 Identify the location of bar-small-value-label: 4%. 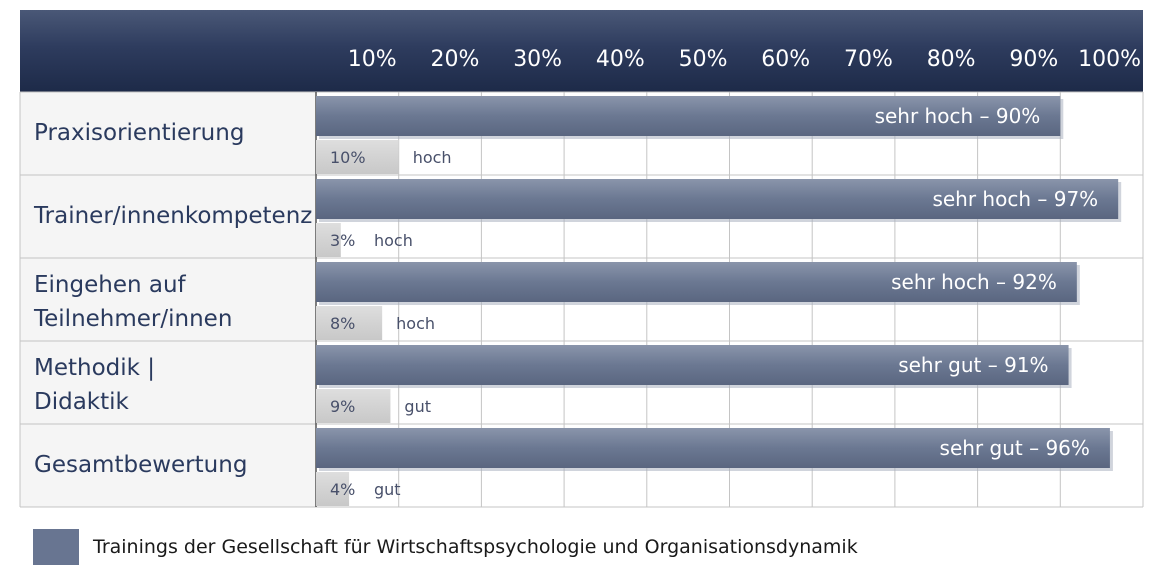
(342, 489).